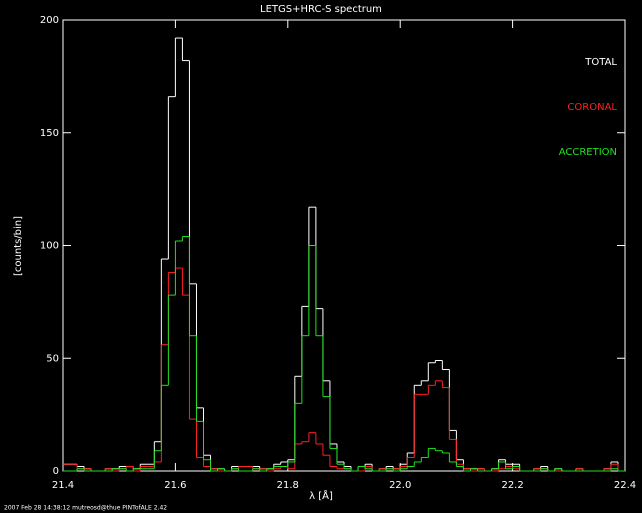 The width and height of the screenshot is (642, 513). What do you see at coordinates (18, 246) in the screenshot?
I see `y-axis-label: [counts/bin]` at bounding box center [18, 246].